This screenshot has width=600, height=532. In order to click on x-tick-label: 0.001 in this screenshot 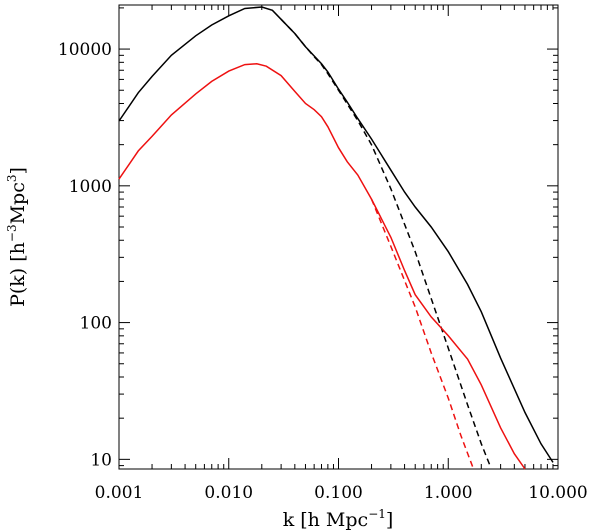, I will do `click(119, 493)`.